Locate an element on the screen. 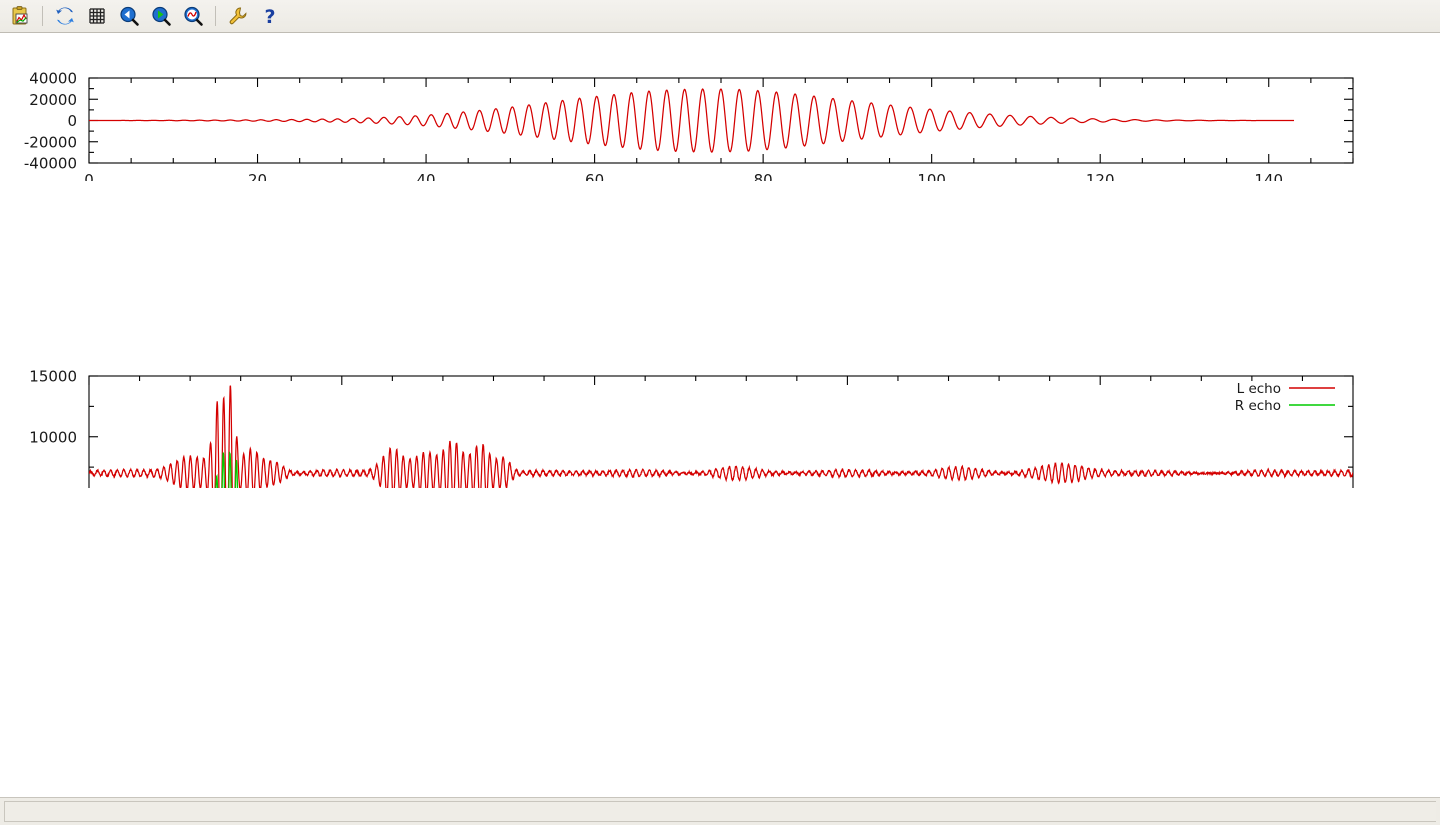  trace-transmitted-pulse is located at coordinates (692, 120).